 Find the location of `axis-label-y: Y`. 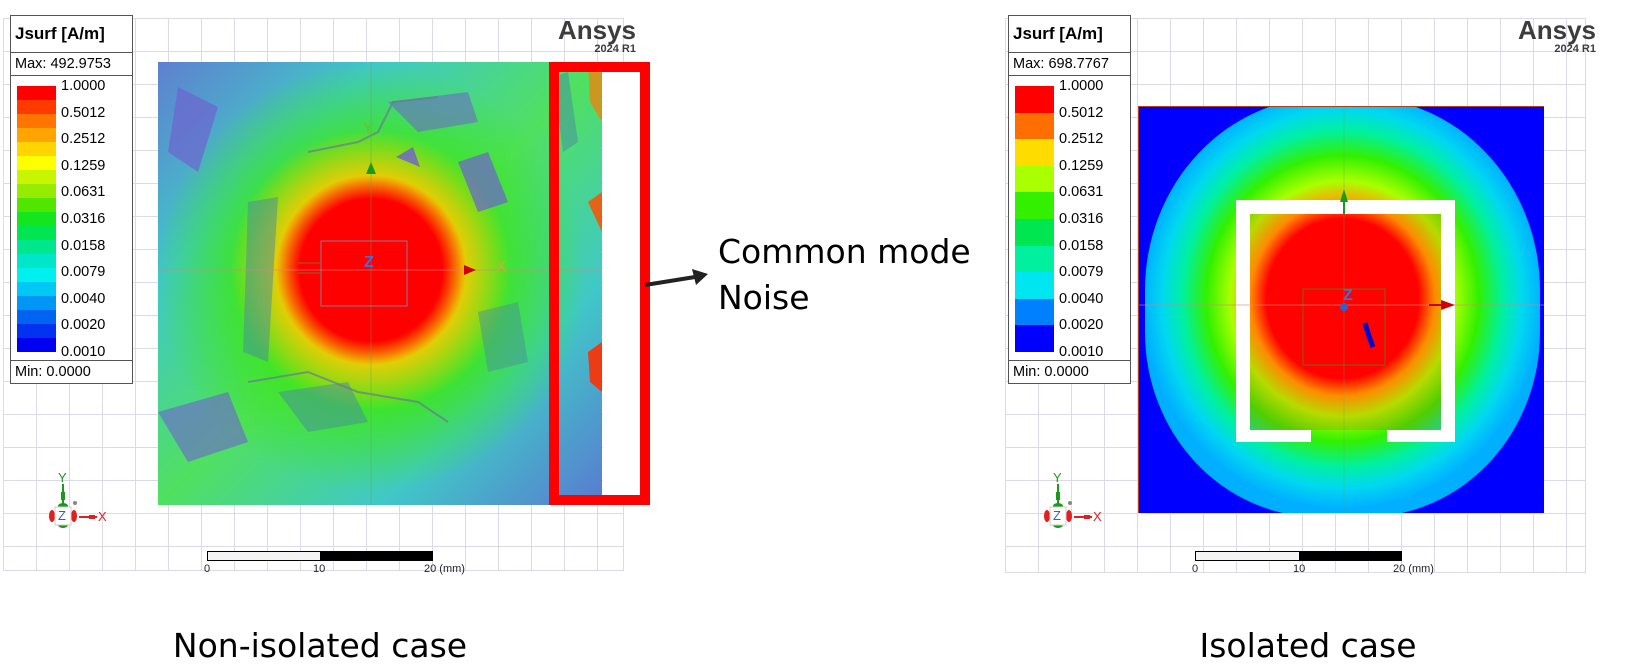

axis-label-y: Y is located at coordinates (368, 128).